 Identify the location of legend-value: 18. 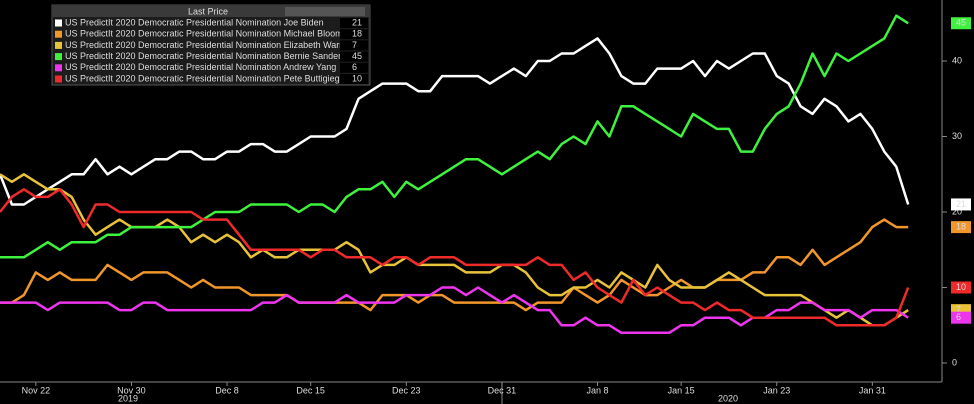
(357, 34).